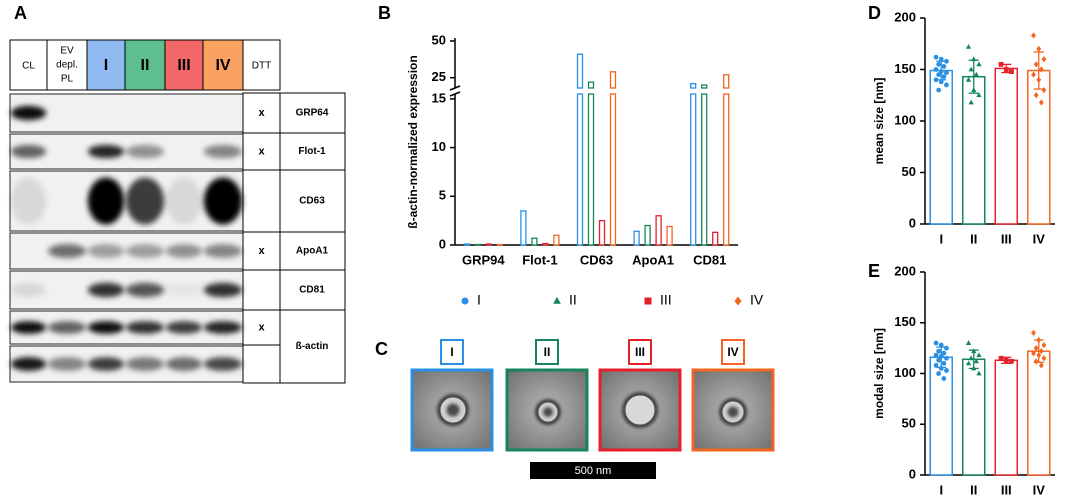 This screenshot has width=1065, height=500. What do you see at coordinates (874, 13) in the screenshot?
I see `panel-label: D` at bounding box center [874, 13].